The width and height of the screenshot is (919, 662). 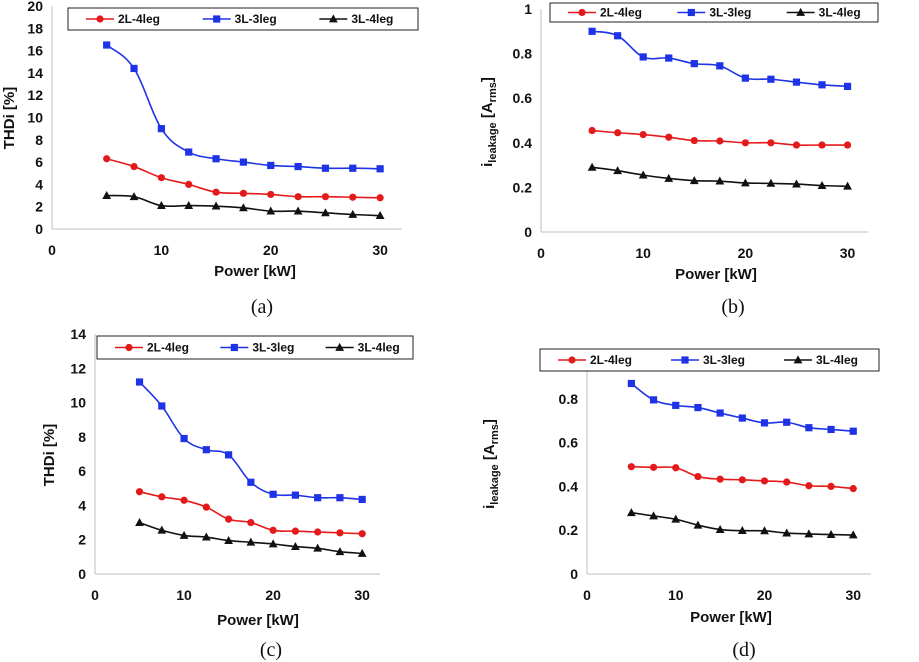 I want to click on y-axis-title-part: leakage, so click(x=495, y=484).